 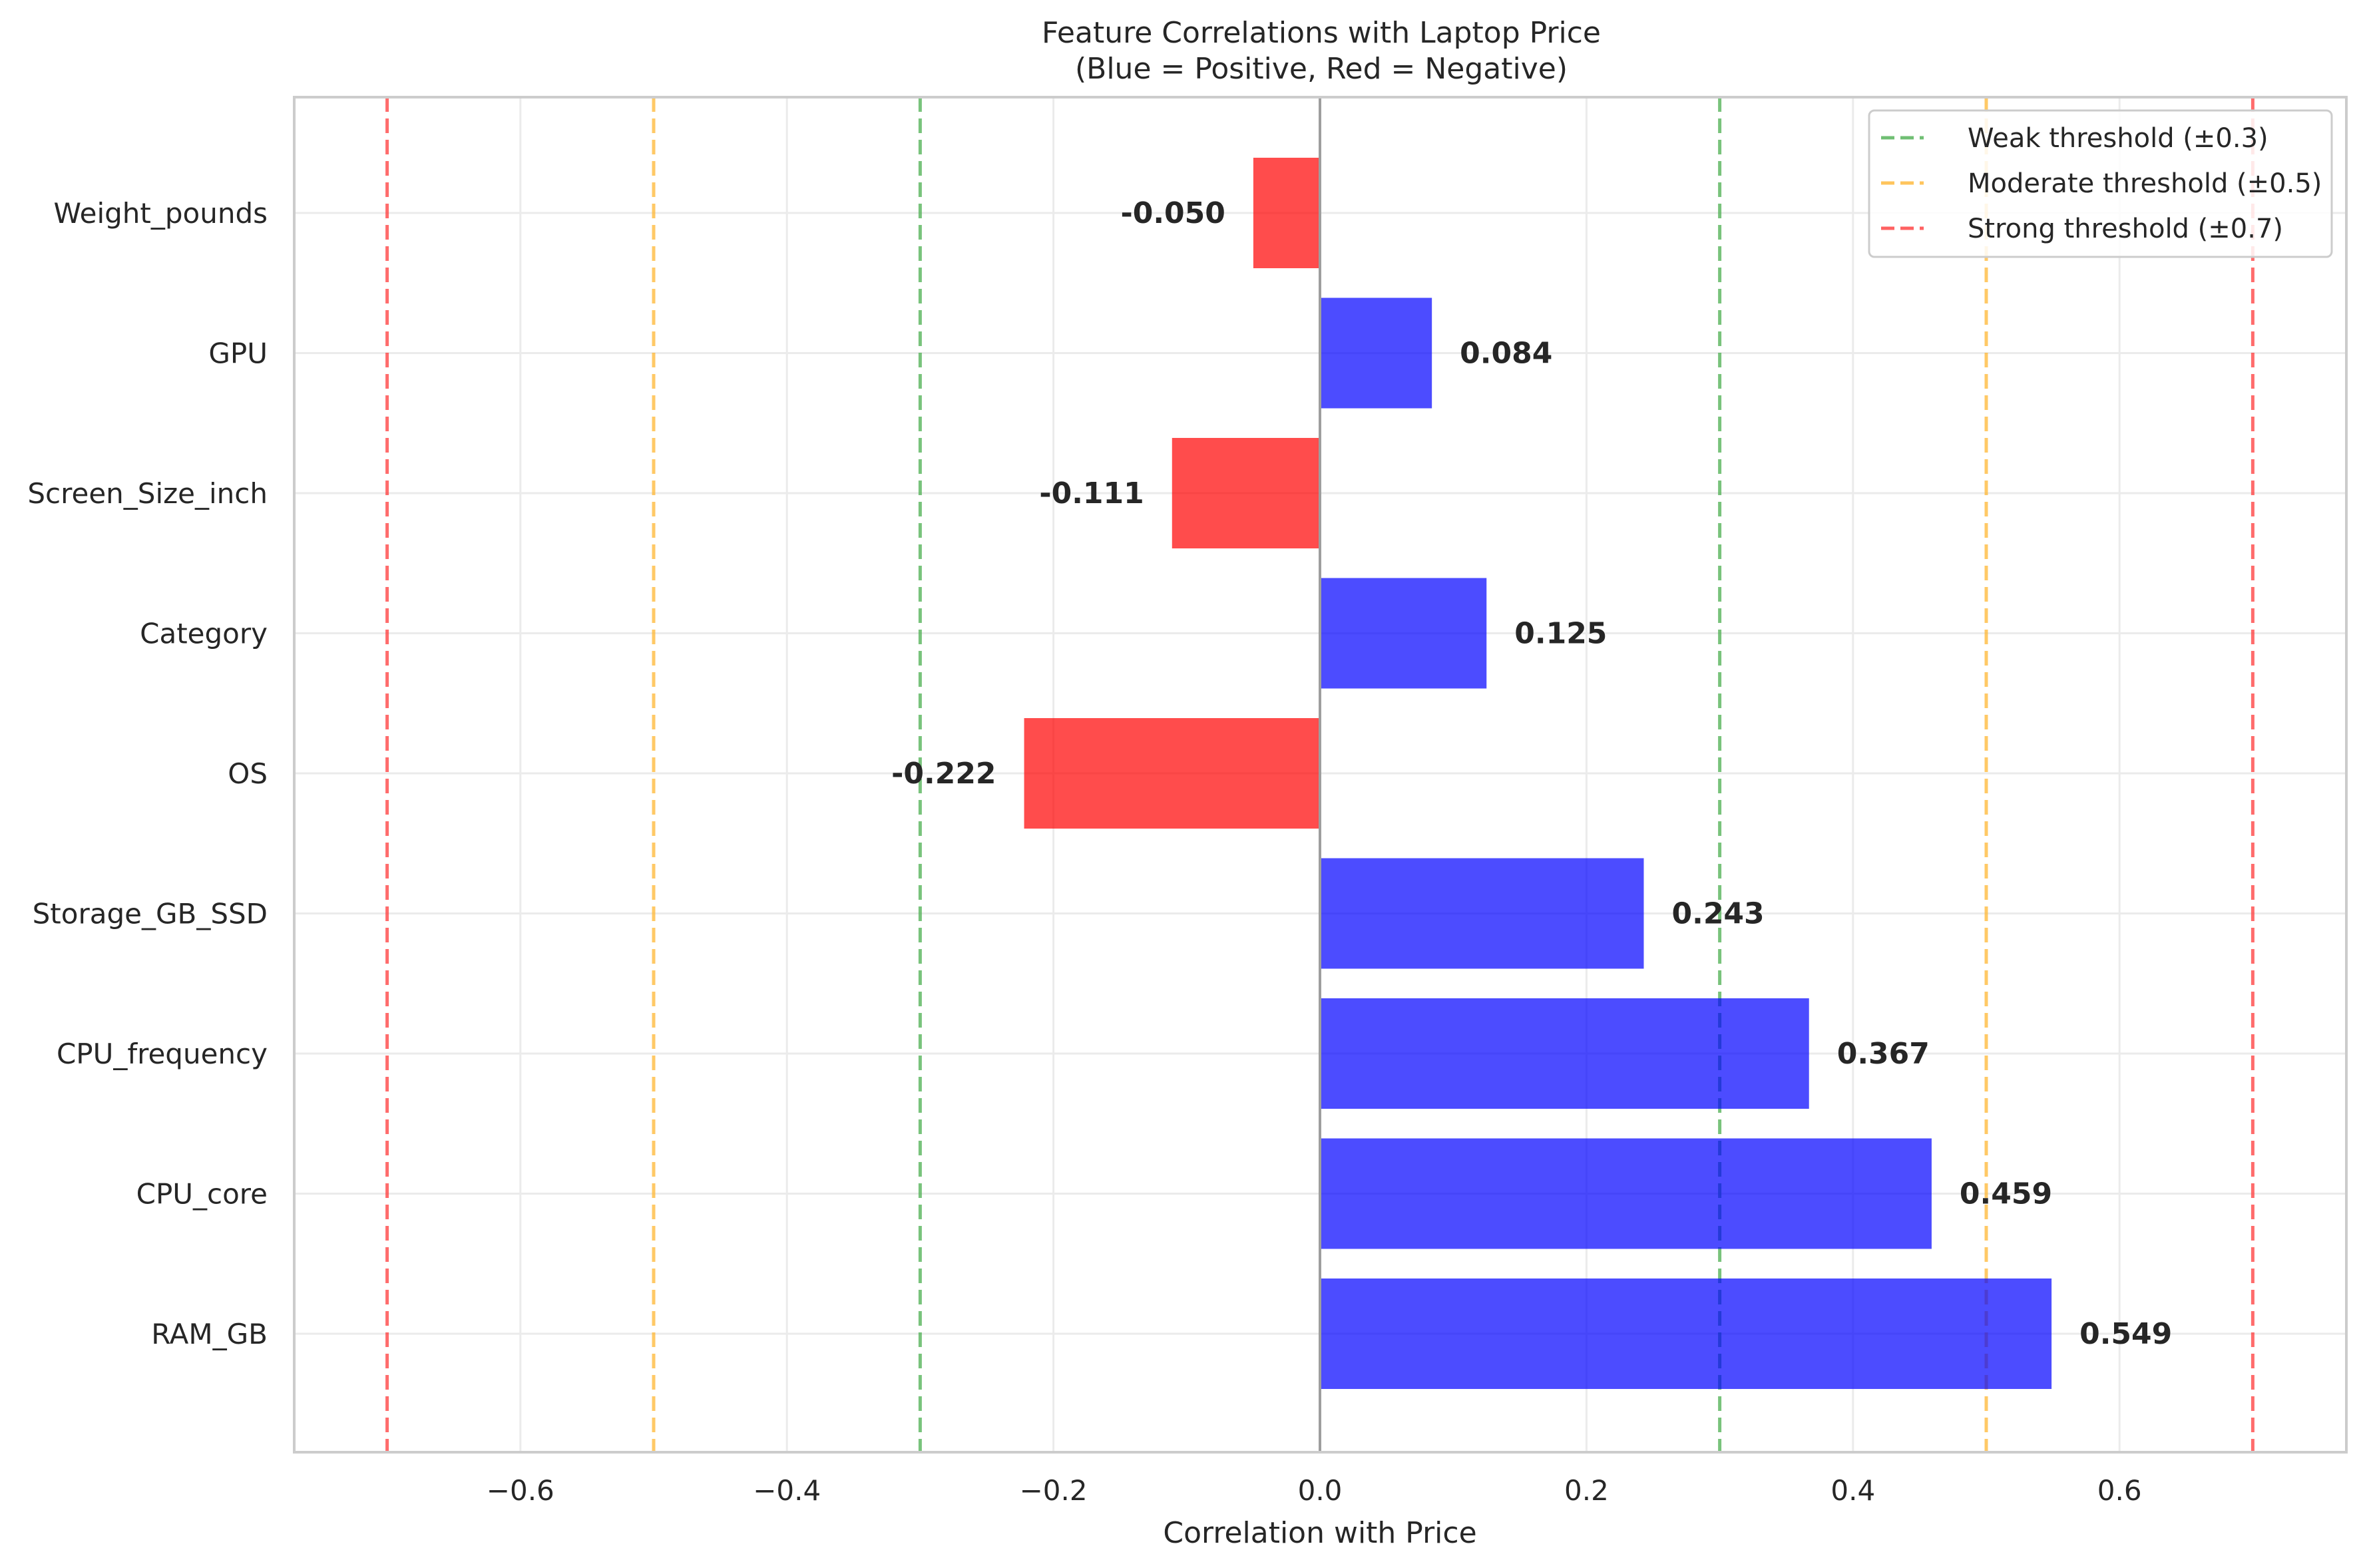 I want to click on x-tick-labels: −0.6 −0.4 −0.2 0.0 0.2 0.4 0.6, so click(x=1315, y=1491).